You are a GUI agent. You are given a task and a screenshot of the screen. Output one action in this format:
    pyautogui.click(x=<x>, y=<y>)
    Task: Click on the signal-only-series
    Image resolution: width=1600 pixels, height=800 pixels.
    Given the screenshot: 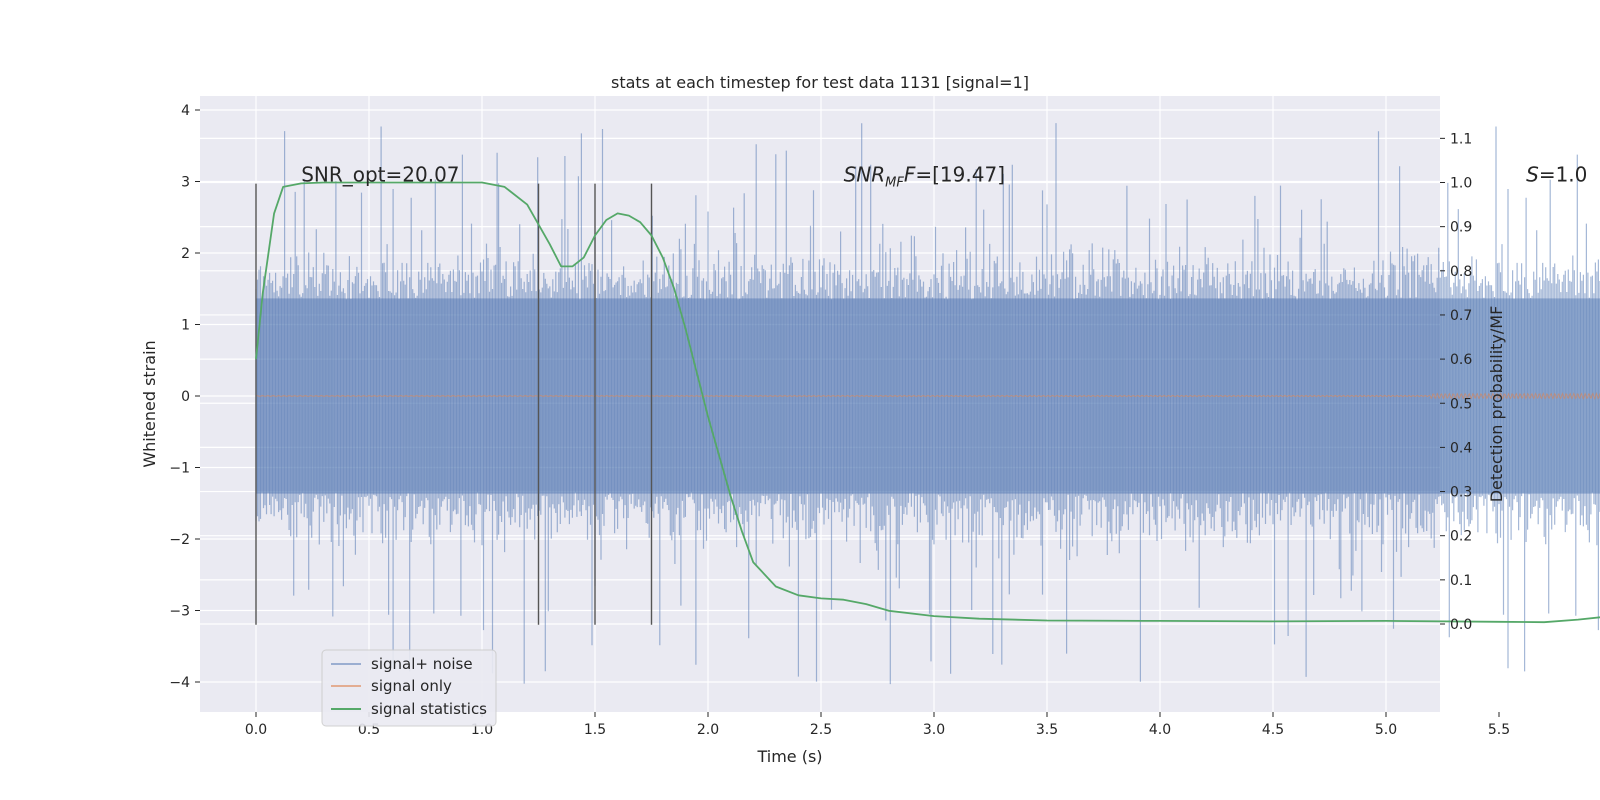 What is the action you would take?
    pyautogui.click(x=927, y=395)
    